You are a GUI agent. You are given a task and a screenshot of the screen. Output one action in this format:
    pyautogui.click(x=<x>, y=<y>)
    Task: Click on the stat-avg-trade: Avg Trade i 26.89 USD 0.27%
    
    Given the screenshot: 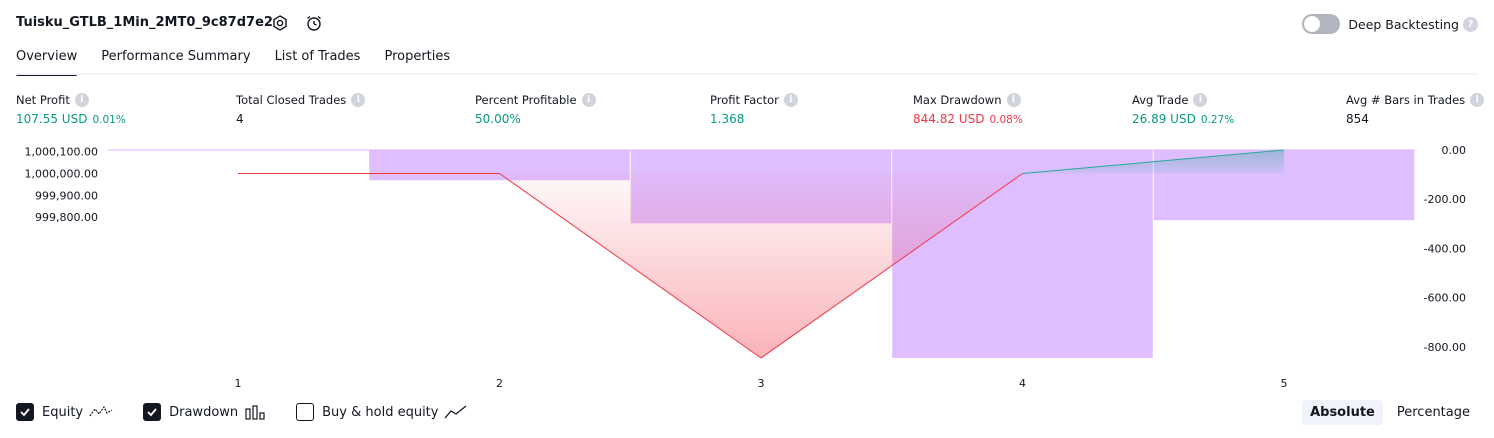 What is the action you would take?
    pyautogui.click(x=1183, y=109)
    